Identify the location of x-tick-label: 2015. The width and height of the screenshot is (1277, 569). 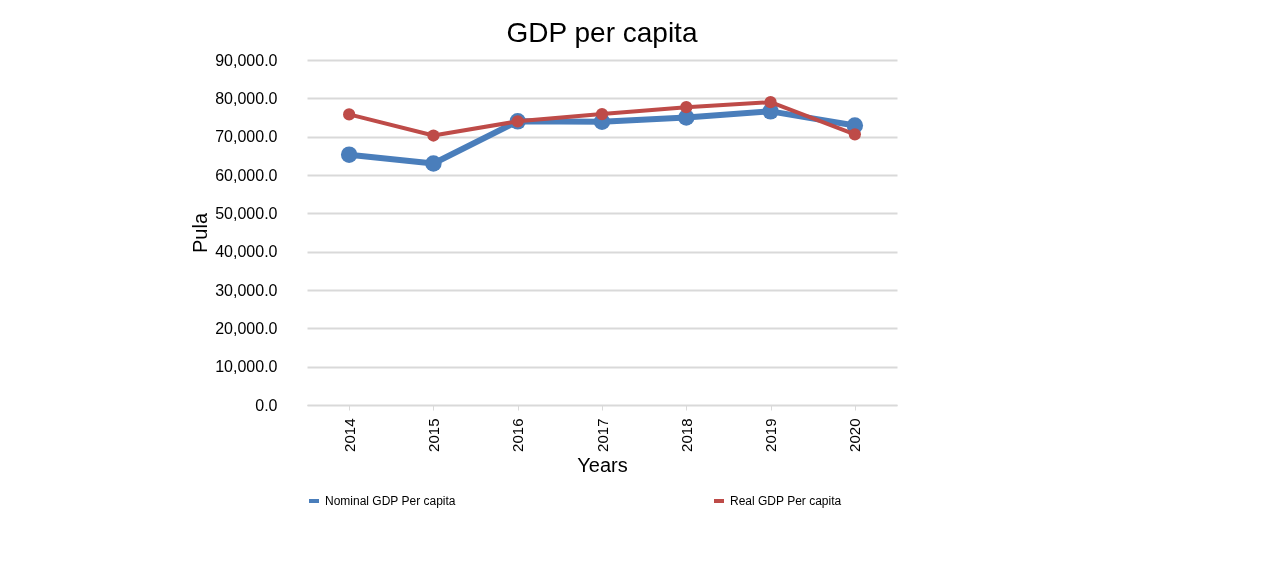
(433, 435).